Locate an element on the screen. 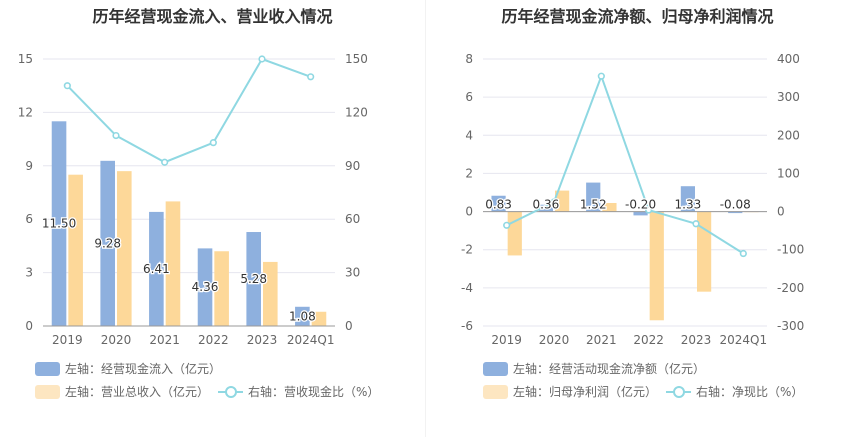 The height and width of the screenshot is (437, 850). legend-item-line: 右轴：净现比（%） is located at coordinates (734, 391).